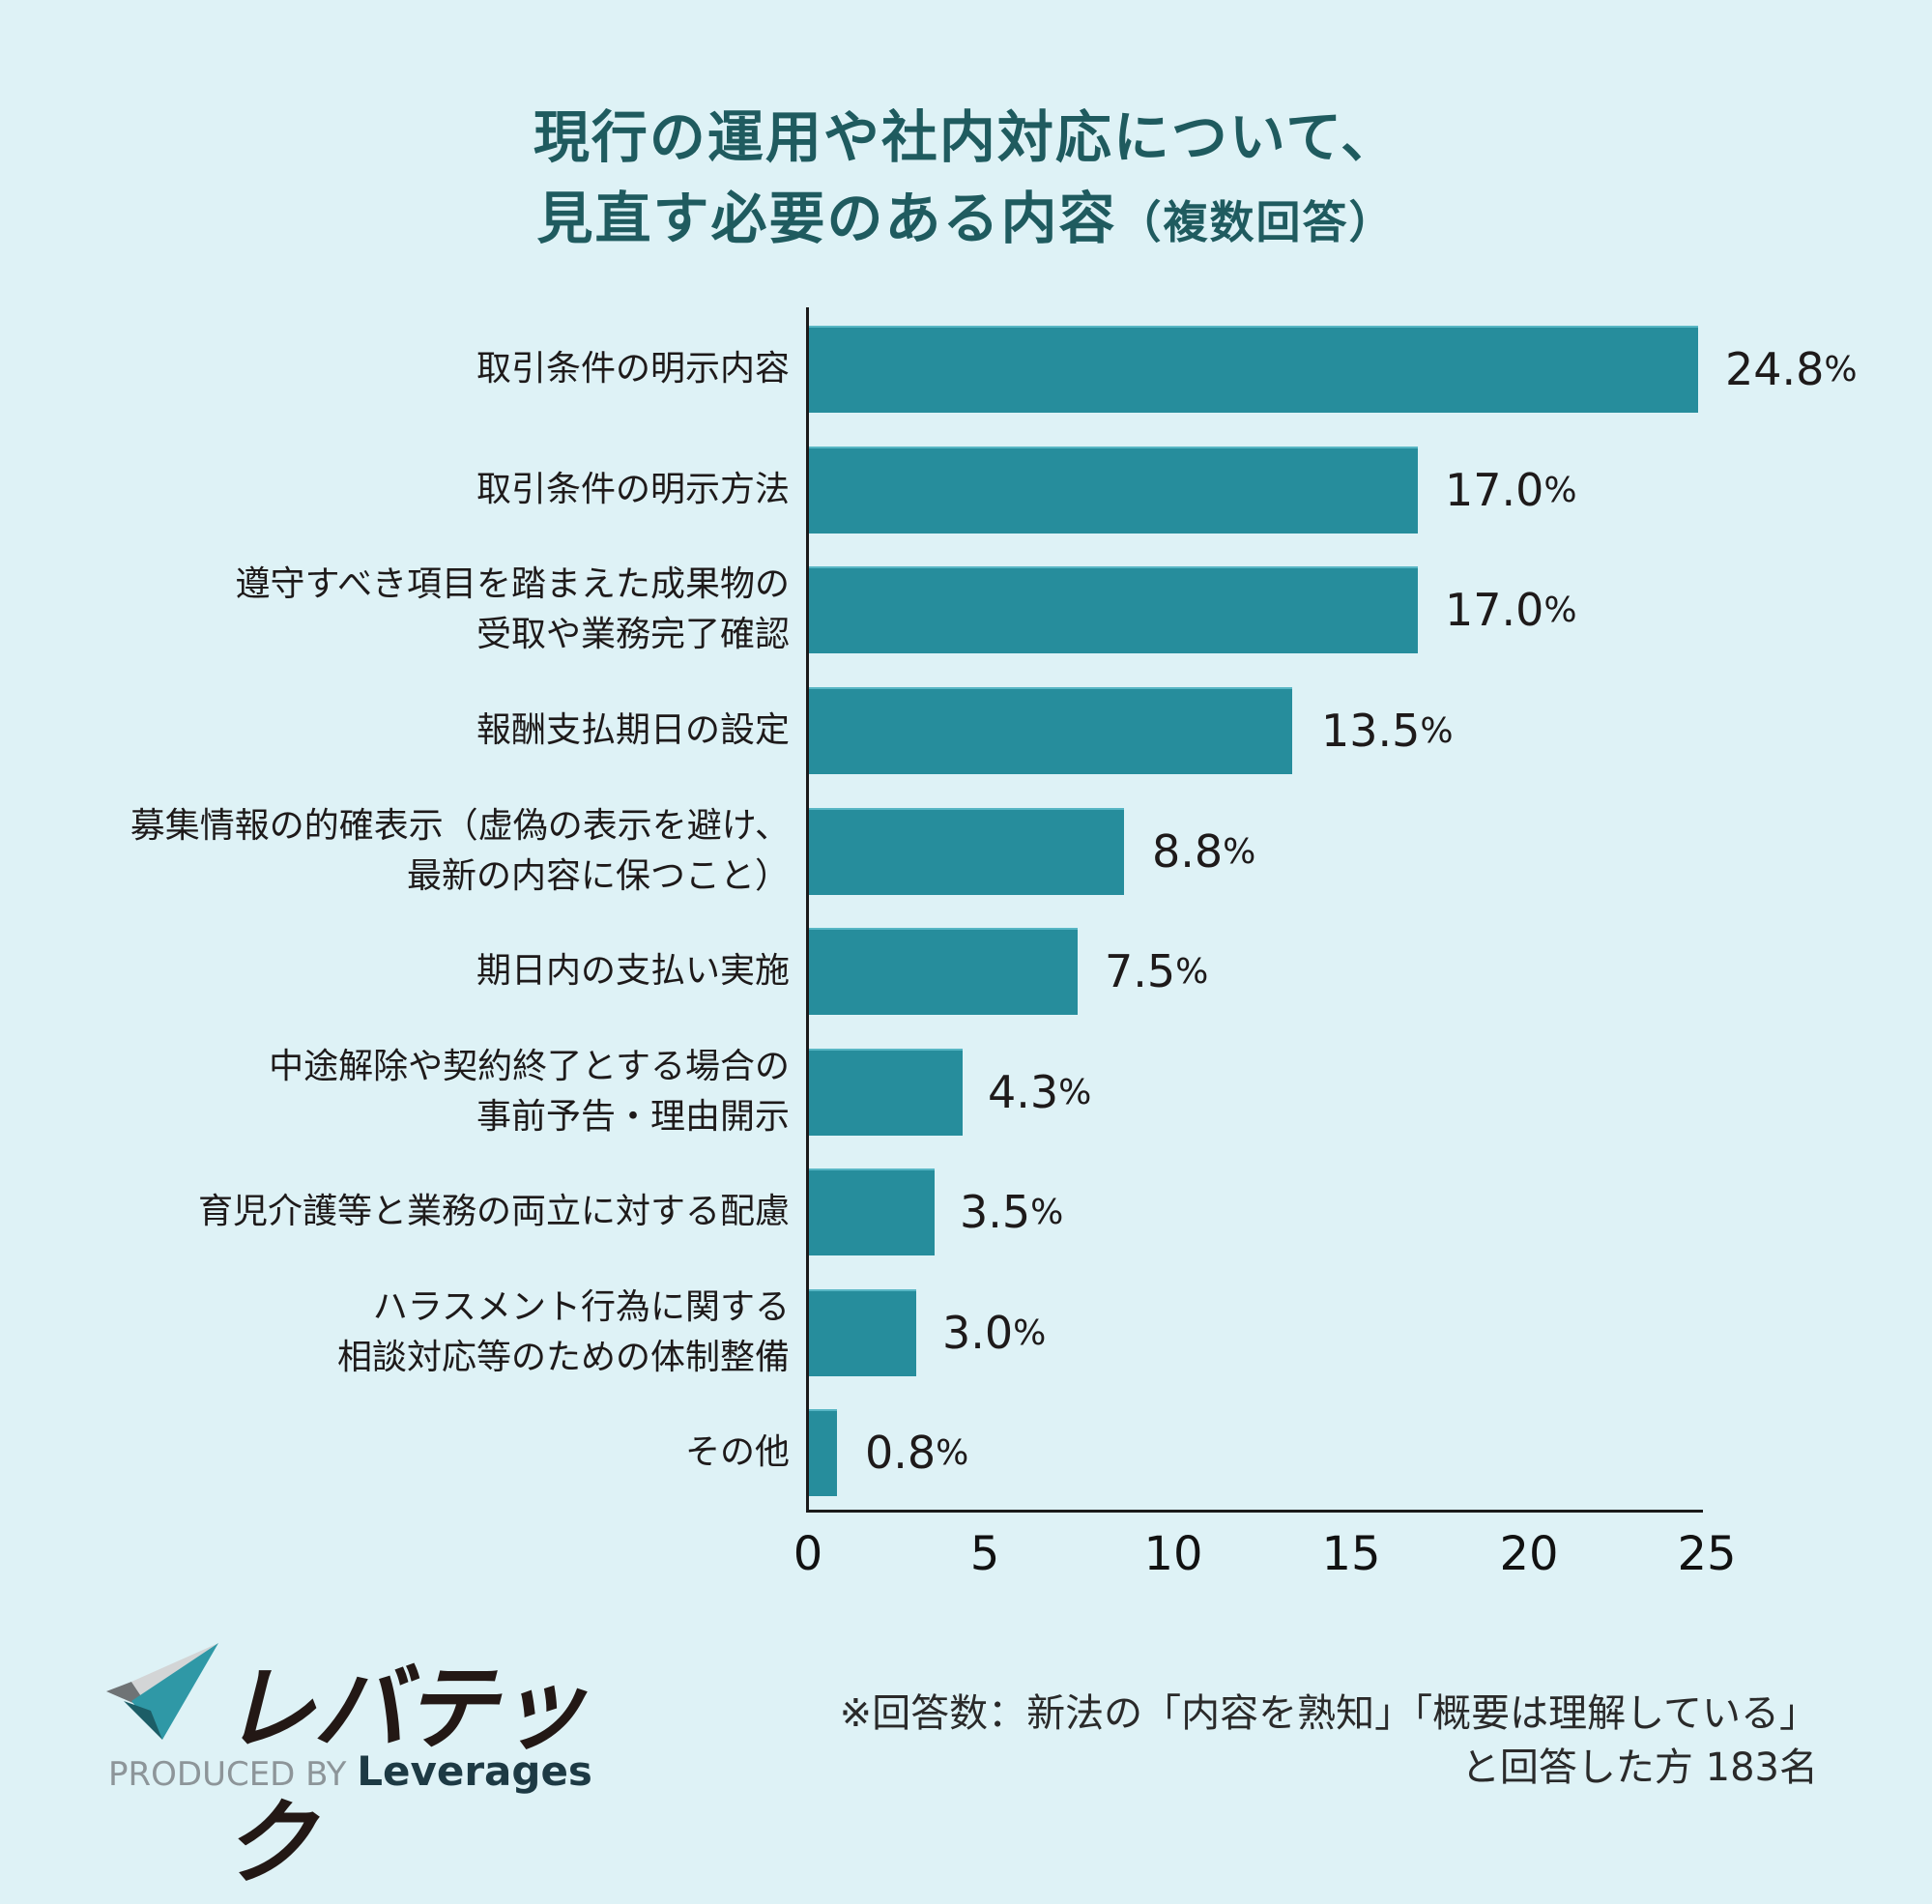  What do you see at coordinates (1791, 369) in the screenshot?
I see `value-label: 24.8%` at bounding box center [1791, 369].